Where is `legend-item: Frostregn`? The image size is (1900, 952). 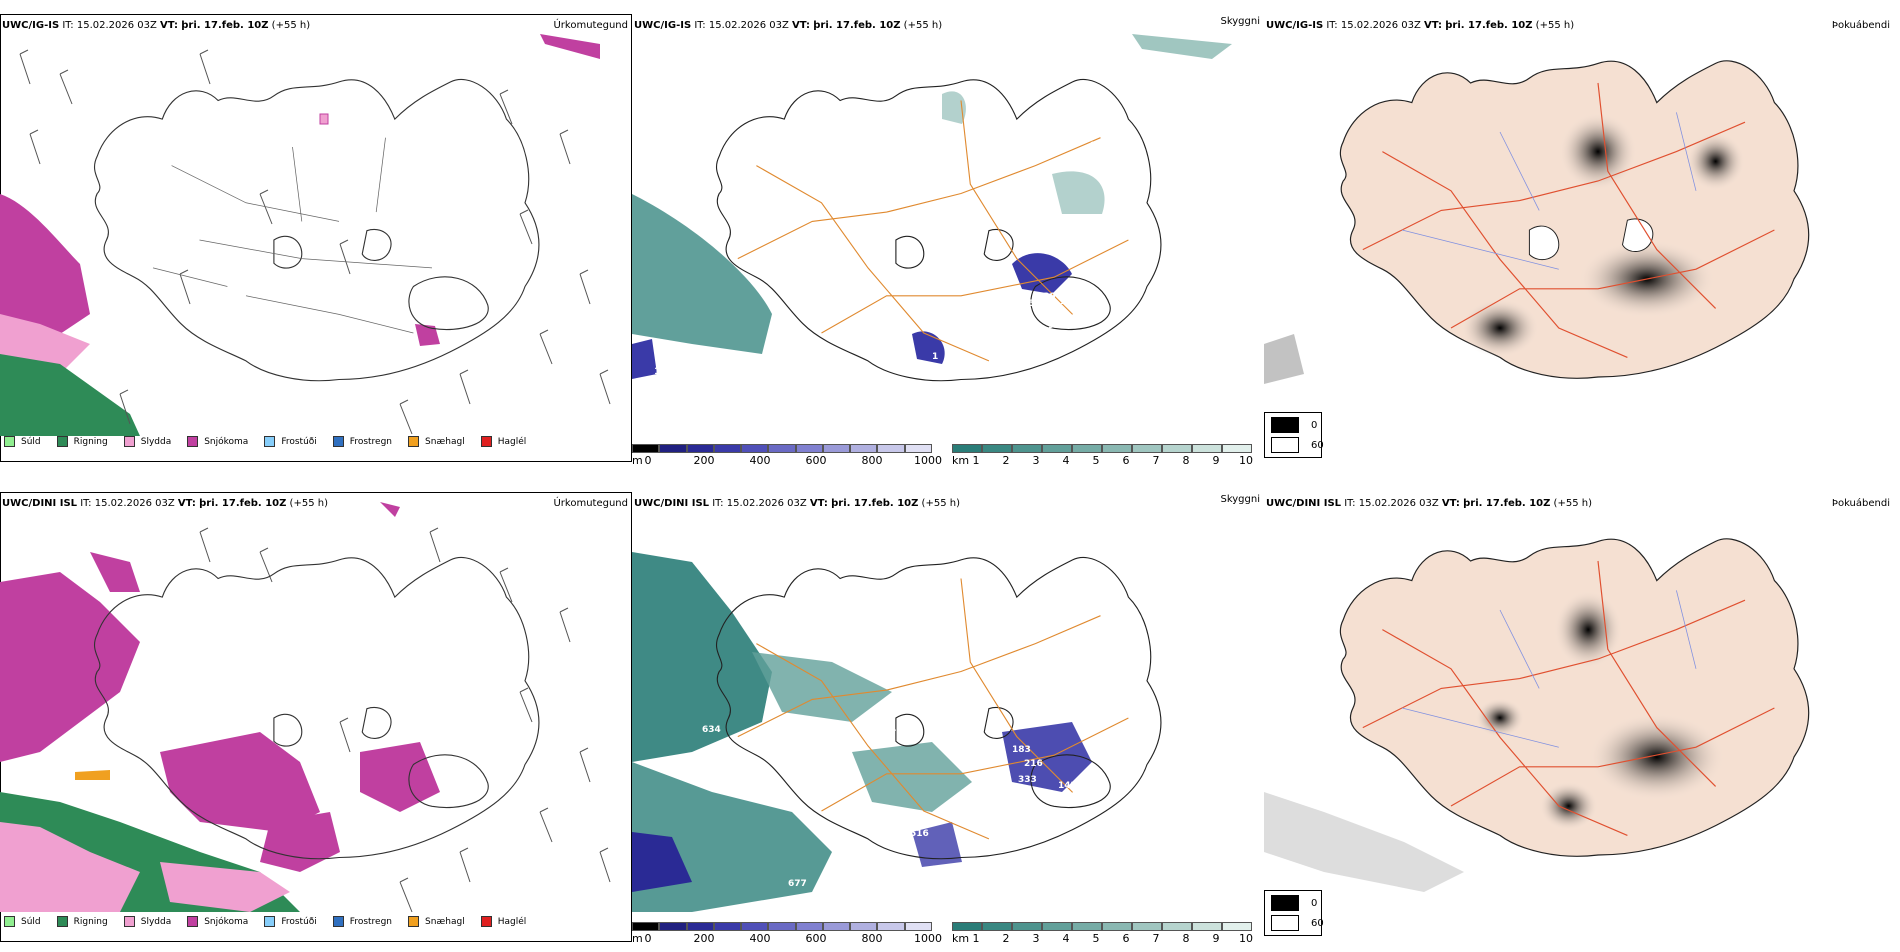
legend-item: Frostregn is located at coordinates (362, 441).